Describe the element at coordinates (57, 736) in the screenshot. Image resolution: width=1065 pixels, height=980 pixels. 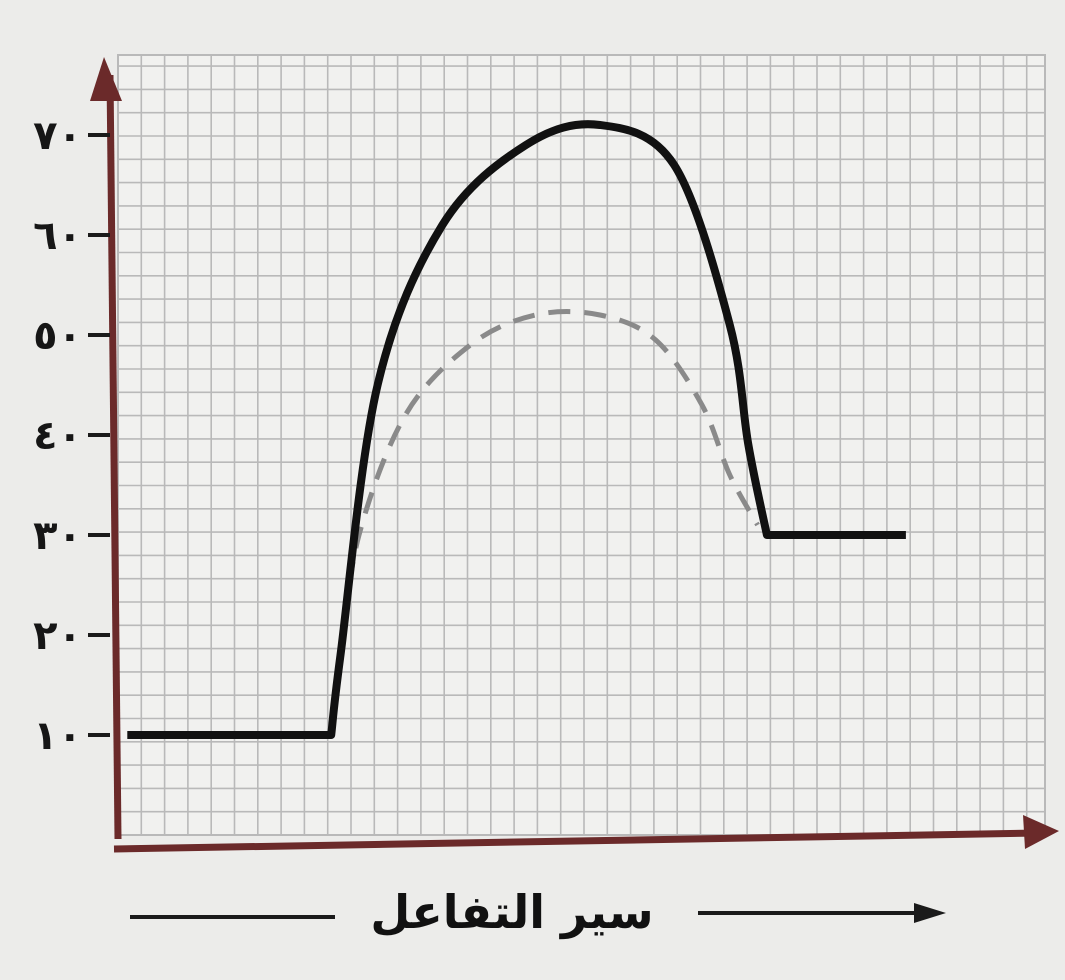
I see `y-tick-label: ١٠` at that location.